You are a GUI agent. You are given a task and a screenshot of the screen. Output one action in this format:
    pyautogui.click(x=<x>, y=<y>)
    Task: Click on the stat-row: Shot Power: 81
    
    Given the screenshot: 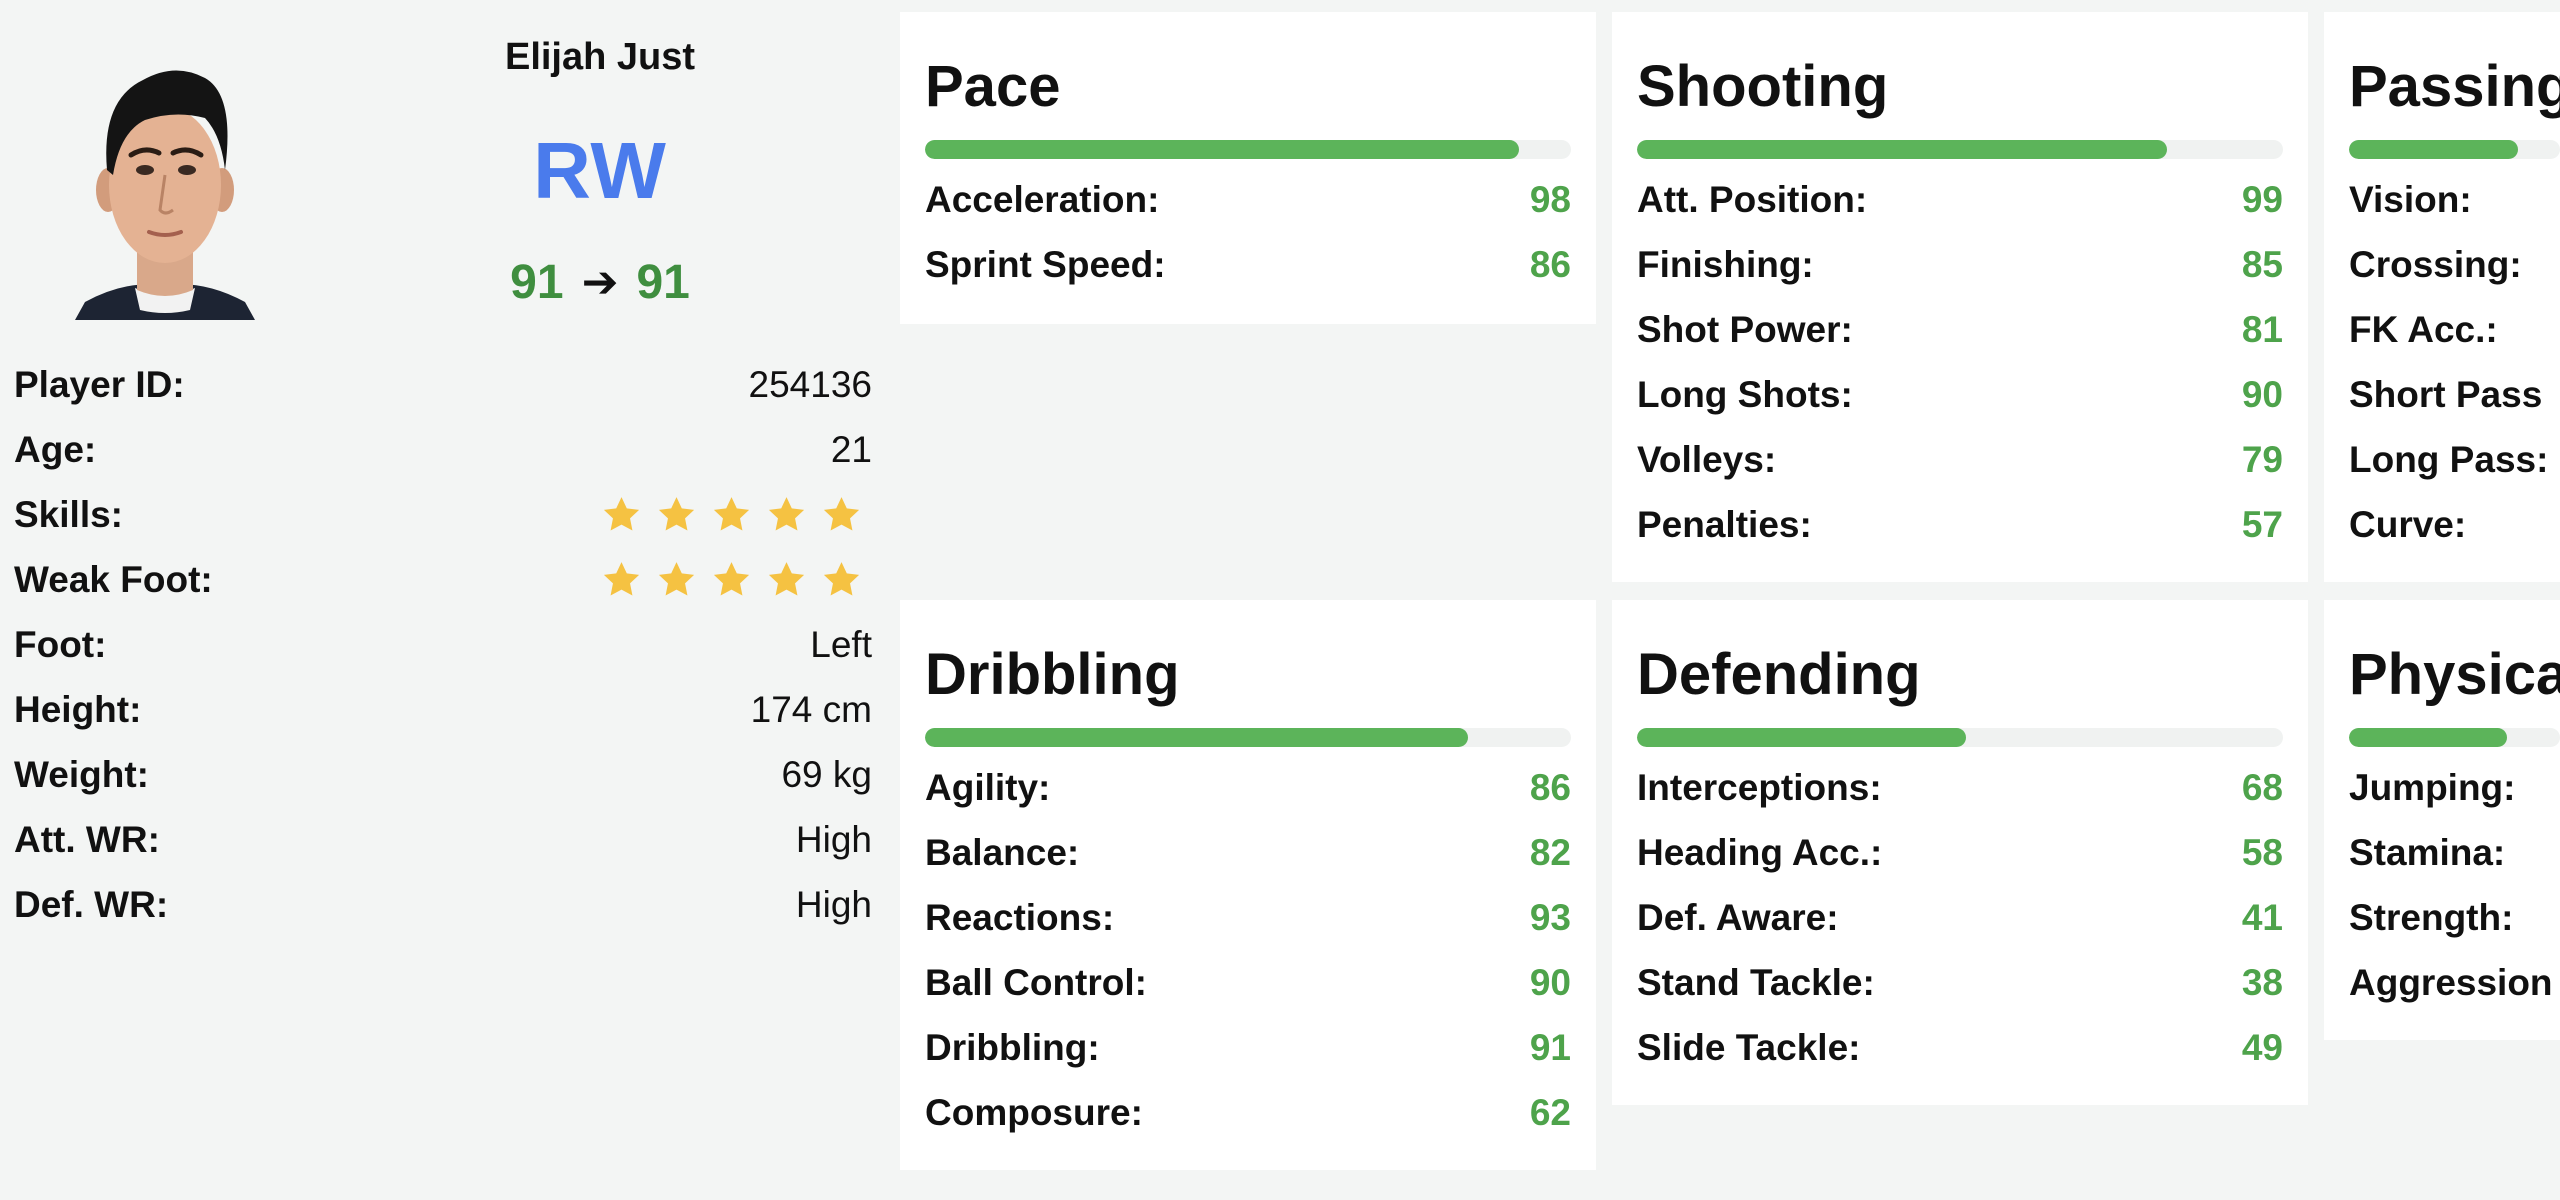 What is the action you would take?
    pyautogui.click(x=1960, y=329)
    